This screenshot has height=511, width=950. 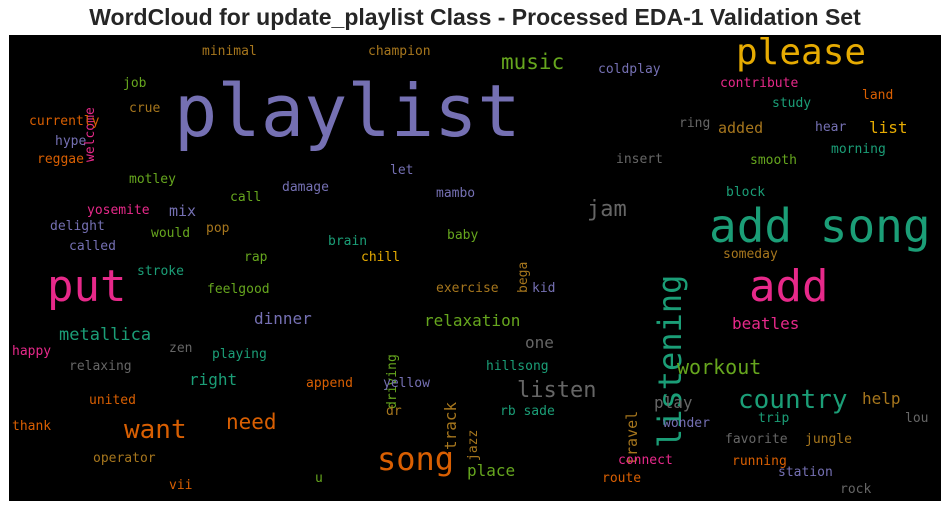 I want to click on word-smooth: smooth, so click(x=773, y=160).